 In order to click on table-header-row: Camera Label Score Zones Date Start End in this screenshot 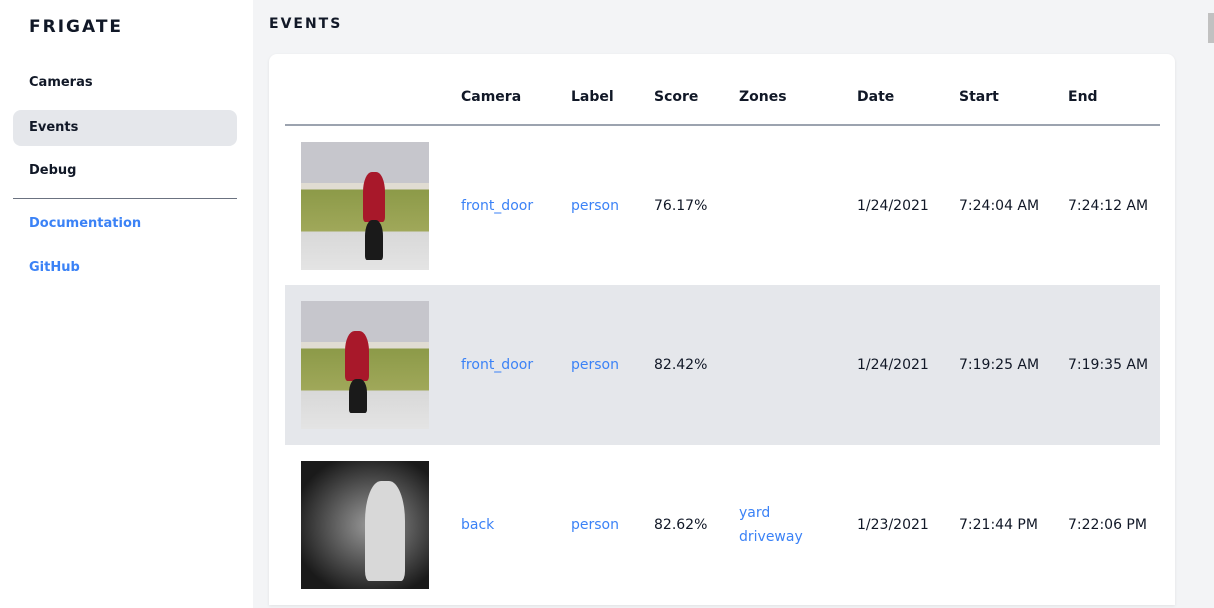, I will do `click(722, 98)`.